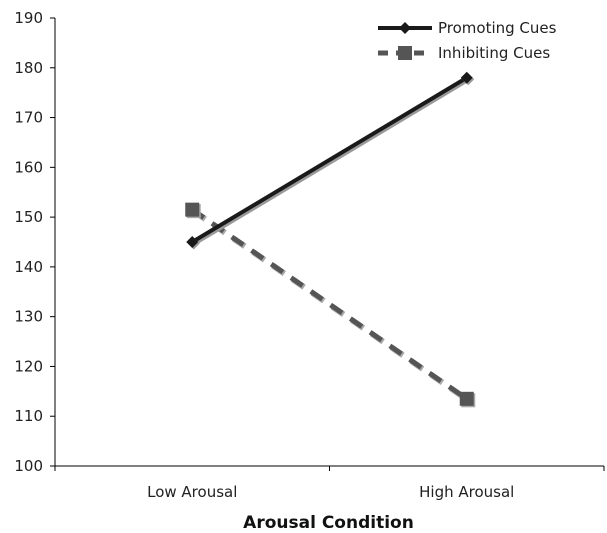 This screenshot has height=533, width=607. I want to click on legend: Promoting Cues Inhibiting Cues, so click(467, 40).